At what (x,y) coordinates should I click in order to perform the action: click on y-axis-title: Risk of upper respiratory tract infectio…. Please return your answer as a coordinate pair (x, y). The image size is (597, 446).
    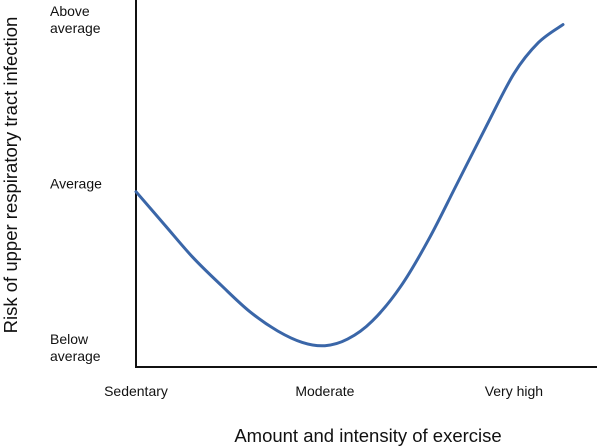
    Looking at the image, I should click on (10, 175).